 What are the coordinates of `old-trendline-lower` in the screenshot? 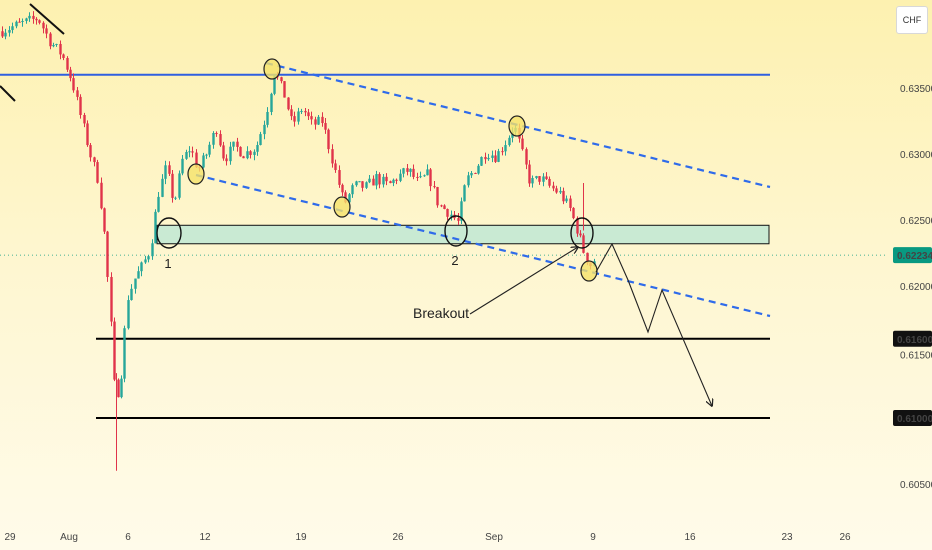 It's located at (8, 93).